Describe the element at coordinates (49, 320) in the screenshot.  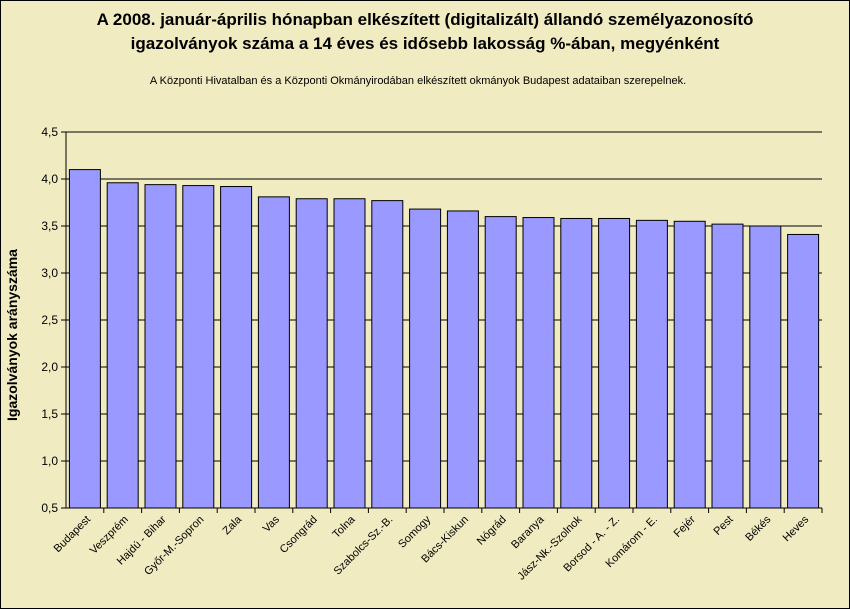
I see `y-tick-label: 2,5` at that location.